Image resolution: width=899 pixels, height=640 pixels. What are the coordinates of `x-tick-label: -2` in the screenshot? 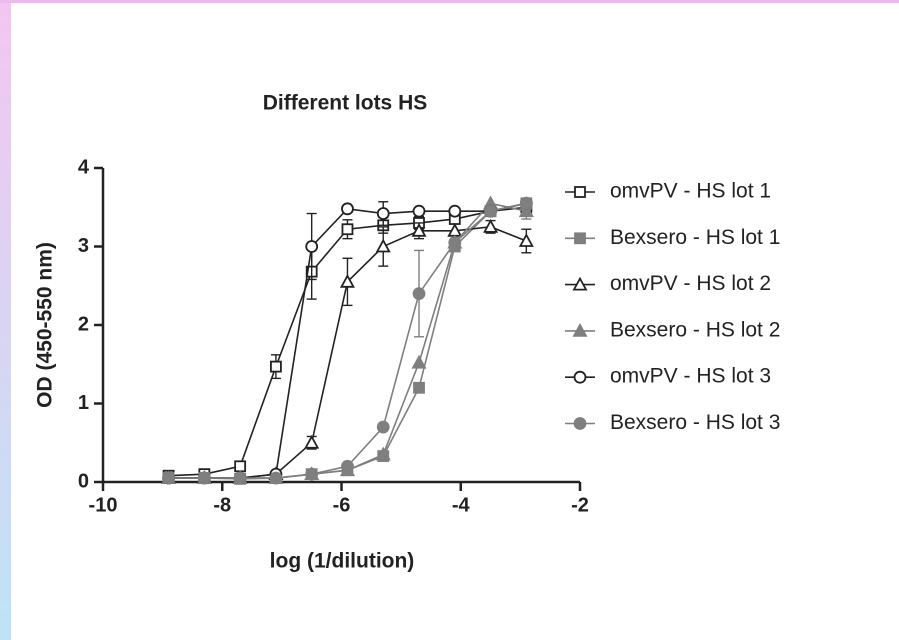 It's located at (580, 505).